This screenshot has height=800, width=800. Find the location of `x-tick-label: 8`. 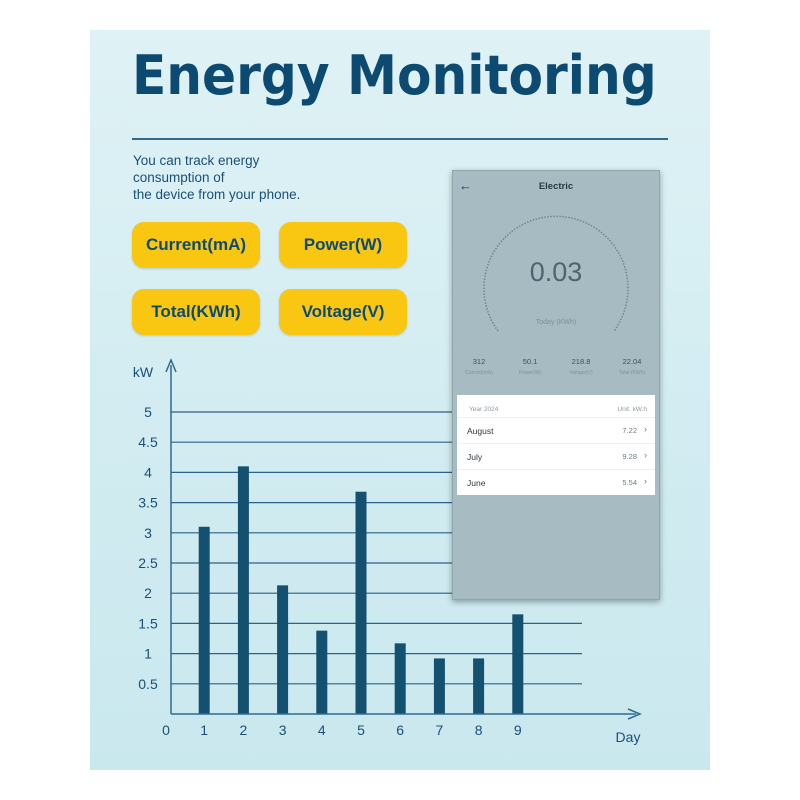

x-tick-label: 8 is located at coordinates (479, 730).